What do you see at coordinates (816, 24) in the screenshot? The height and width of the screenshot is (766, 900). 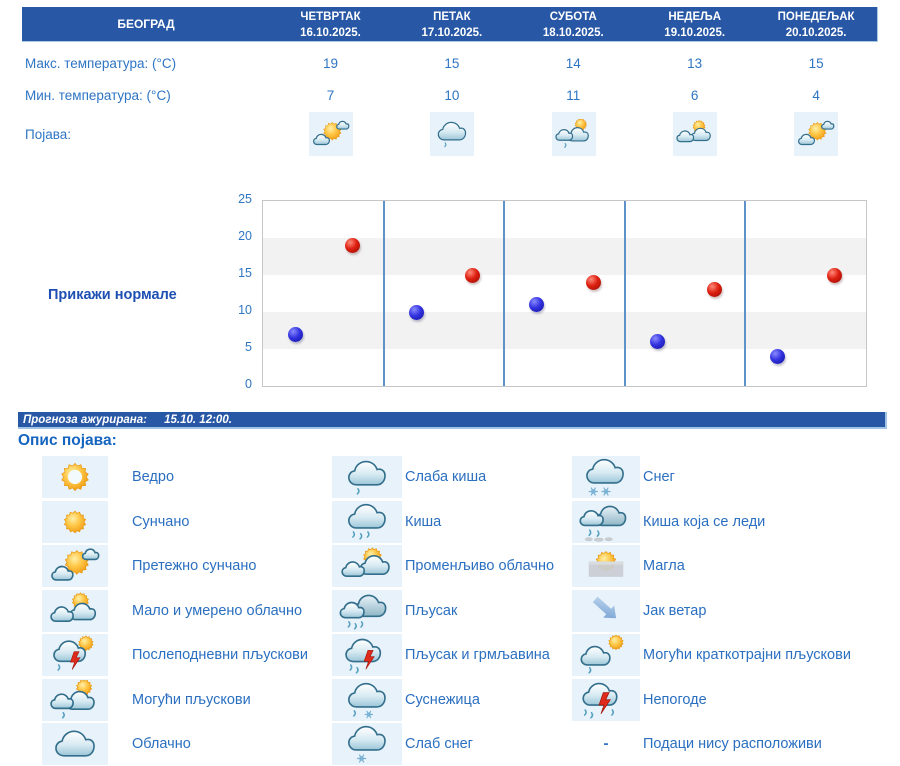 I see `day-header-cell: ПОНЕДЕЉАК 20.10.2025.` at bounding box center [816, 24].